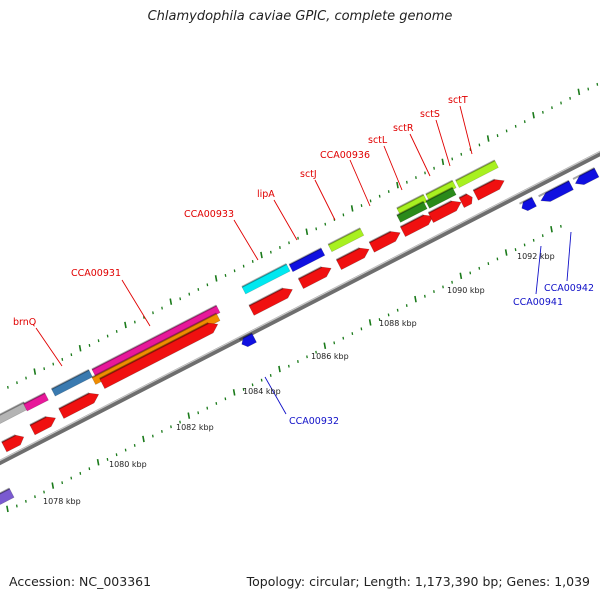 The height and width of the screenshot is (600, 600). What do you see at coordinates (314, 421) in the screenshot?
I see `gene-label-CCA00932: CCA00932` at bounding box center [314, 421].